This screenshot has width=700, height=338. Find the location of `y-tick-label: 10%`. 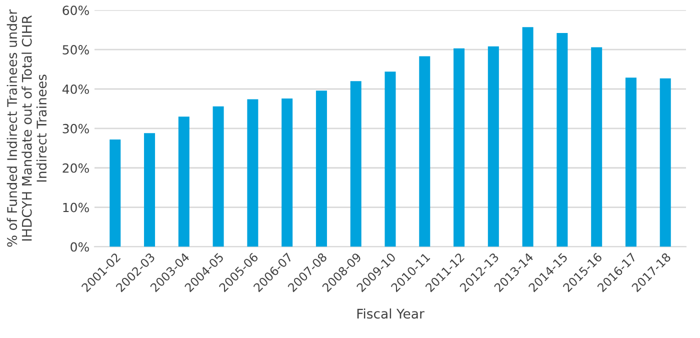

y-tick-label: 10% is located at coordinates (76, 207).